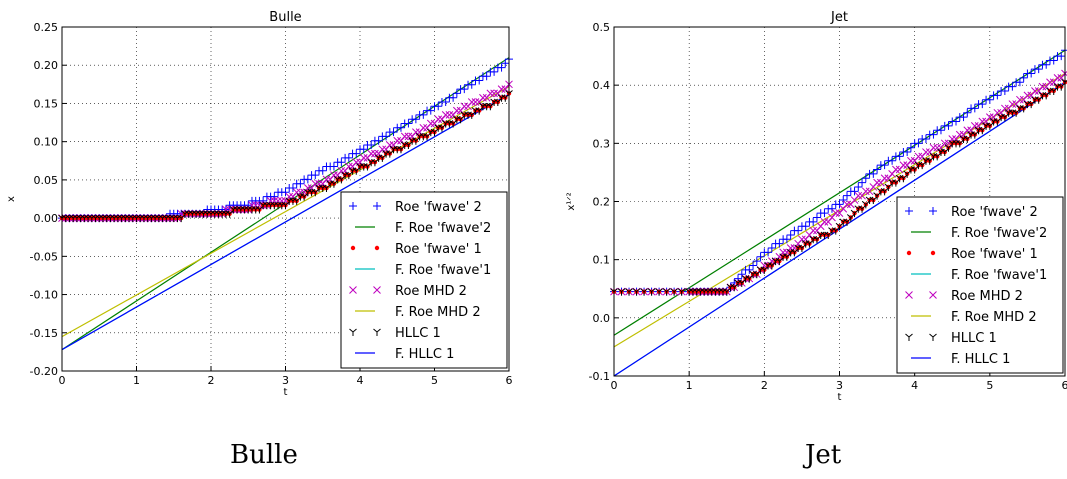 Image resolution: width=1067 pixels, height=479 pixels. I want to click on legend-entry: F. HLLC 1, so click(404, 354).